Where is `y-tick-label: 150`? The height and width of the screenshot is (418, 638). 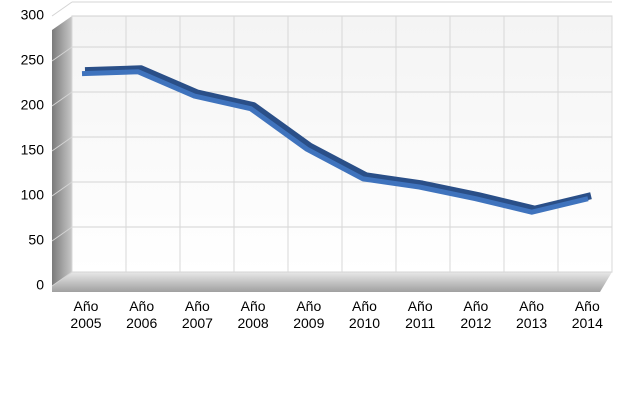
y-tick-label: 150 is located at coordinates (33, 150).